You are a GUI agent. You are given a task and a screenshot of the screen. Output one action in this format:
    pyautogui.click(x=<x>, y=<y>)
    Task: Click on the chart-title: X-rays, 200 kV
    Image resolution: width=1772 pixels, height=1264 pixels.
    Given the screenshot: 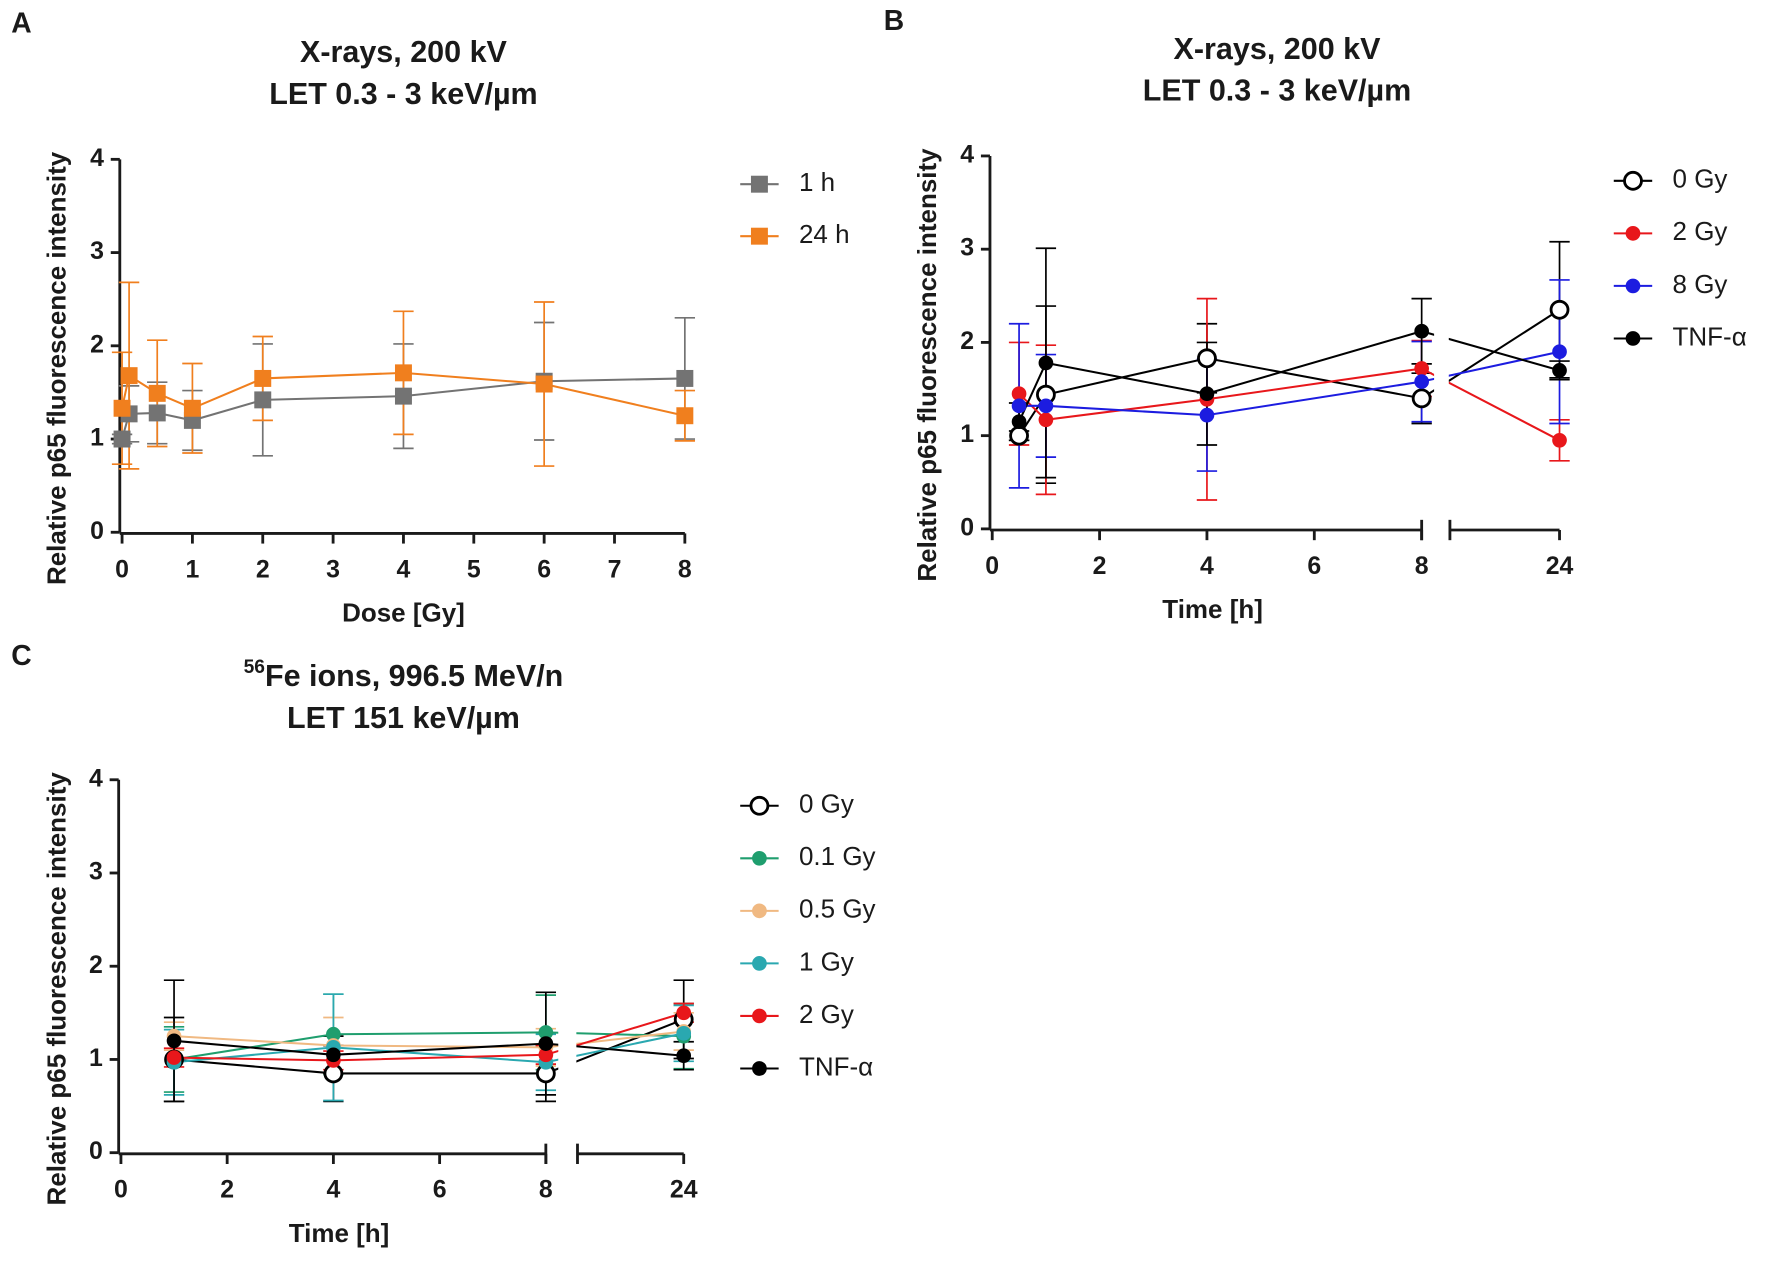 What is the action you would take?
    pyautogui.click(x=1278, y=49)
    